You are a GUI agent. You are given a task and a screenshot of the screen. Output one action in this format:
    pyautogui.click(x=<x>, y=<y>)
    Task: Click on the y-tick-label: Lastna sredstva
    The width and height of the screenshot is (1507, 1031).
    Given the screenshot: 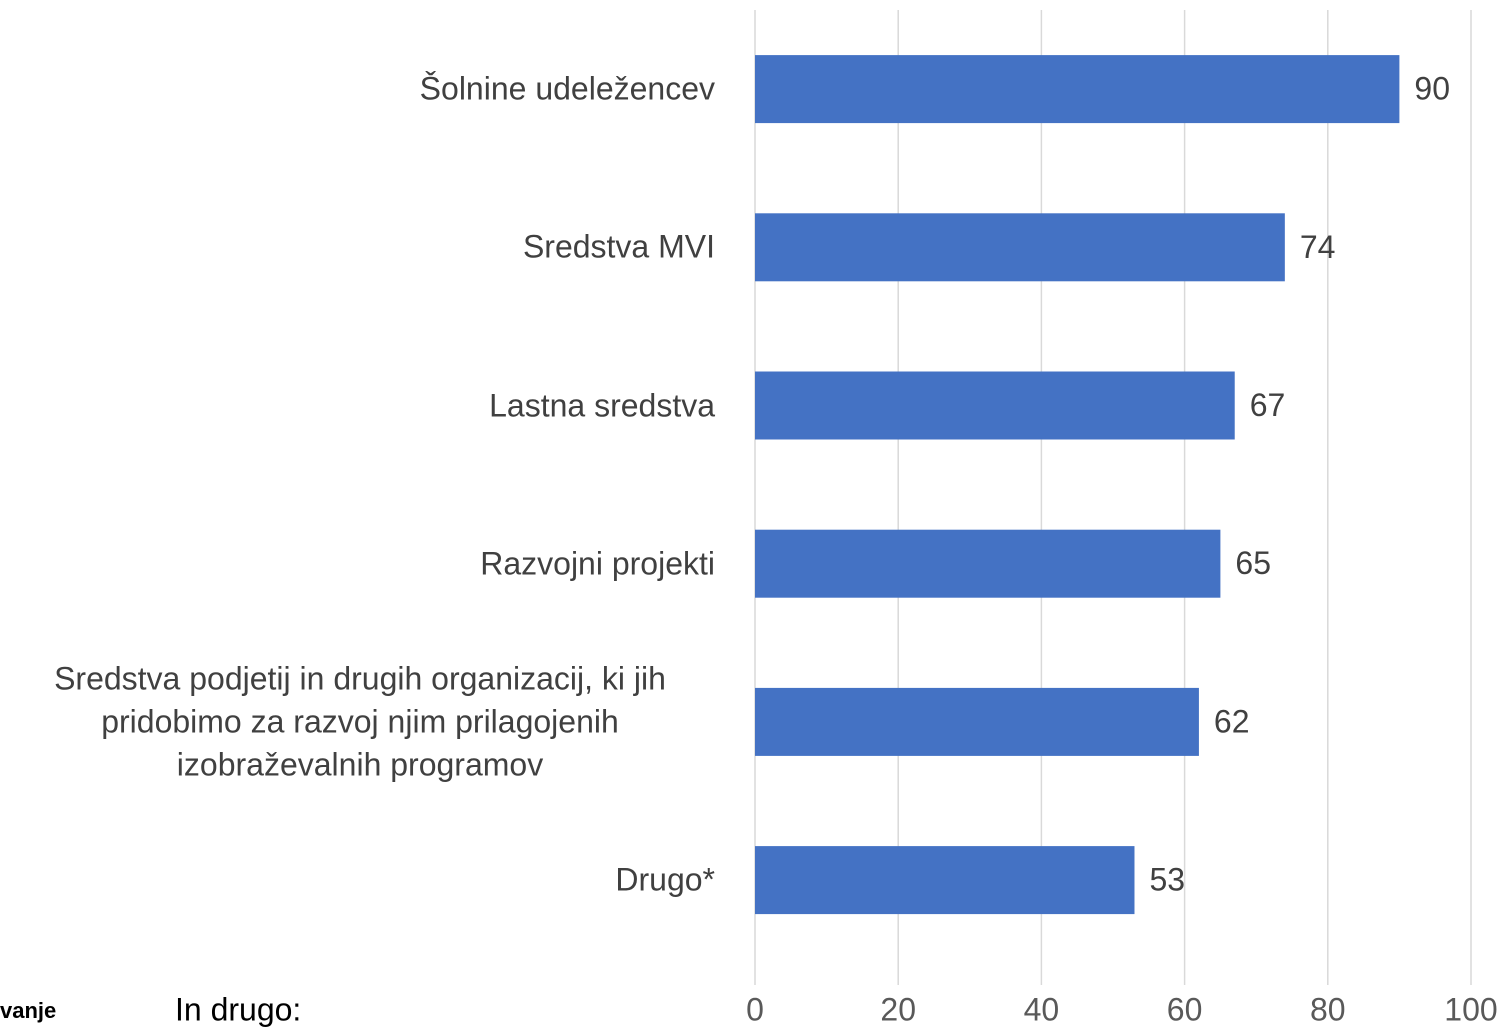 What is the action you would take?
    pyautogui.click(x=602, y=405)
    